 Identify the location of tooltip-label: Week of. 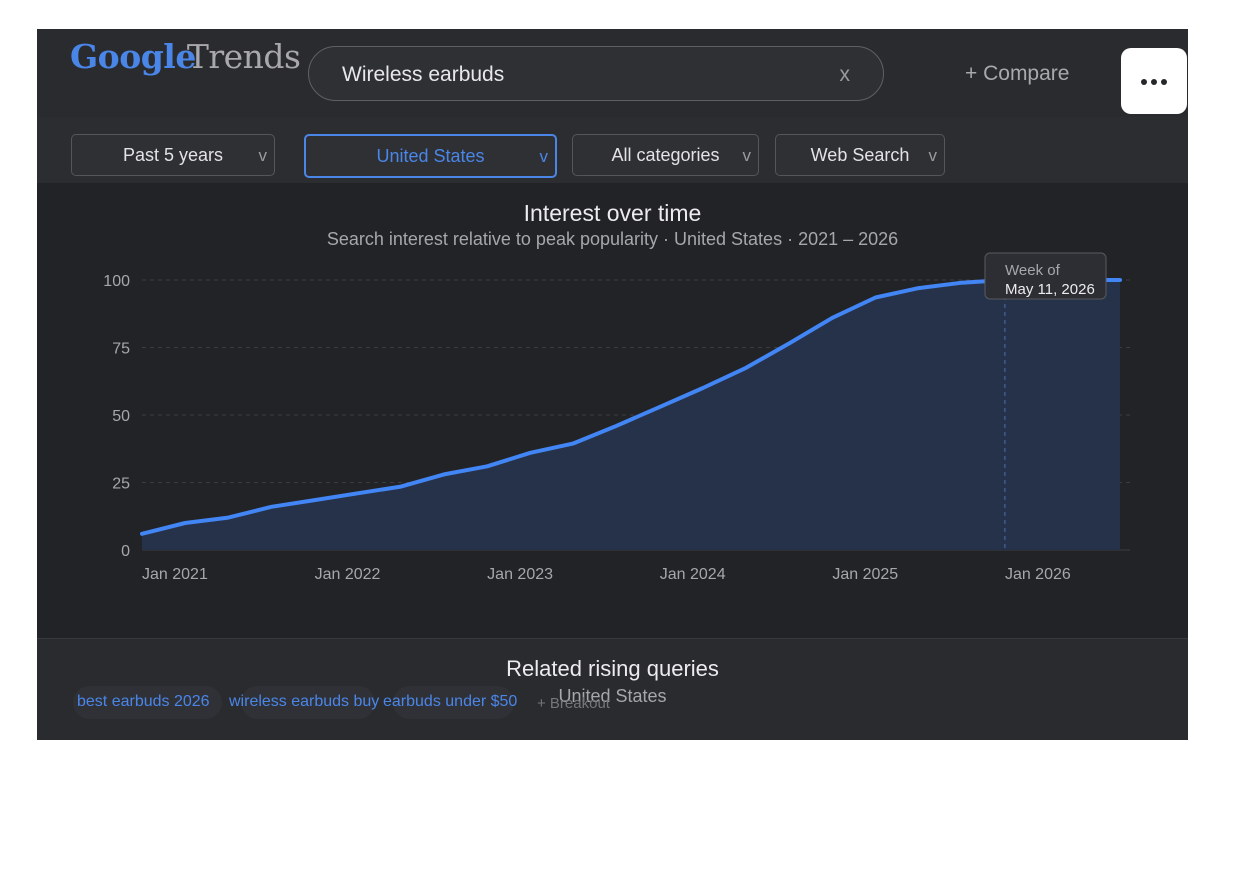
(1033, 270).